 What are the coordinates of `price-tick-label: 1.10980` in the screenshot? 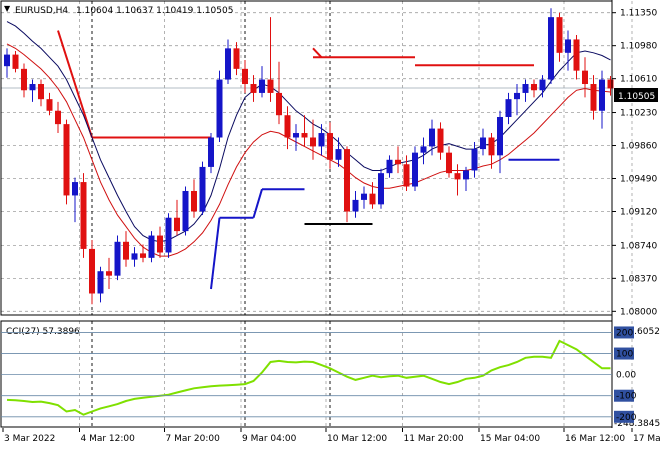 It's located at (638, 47).